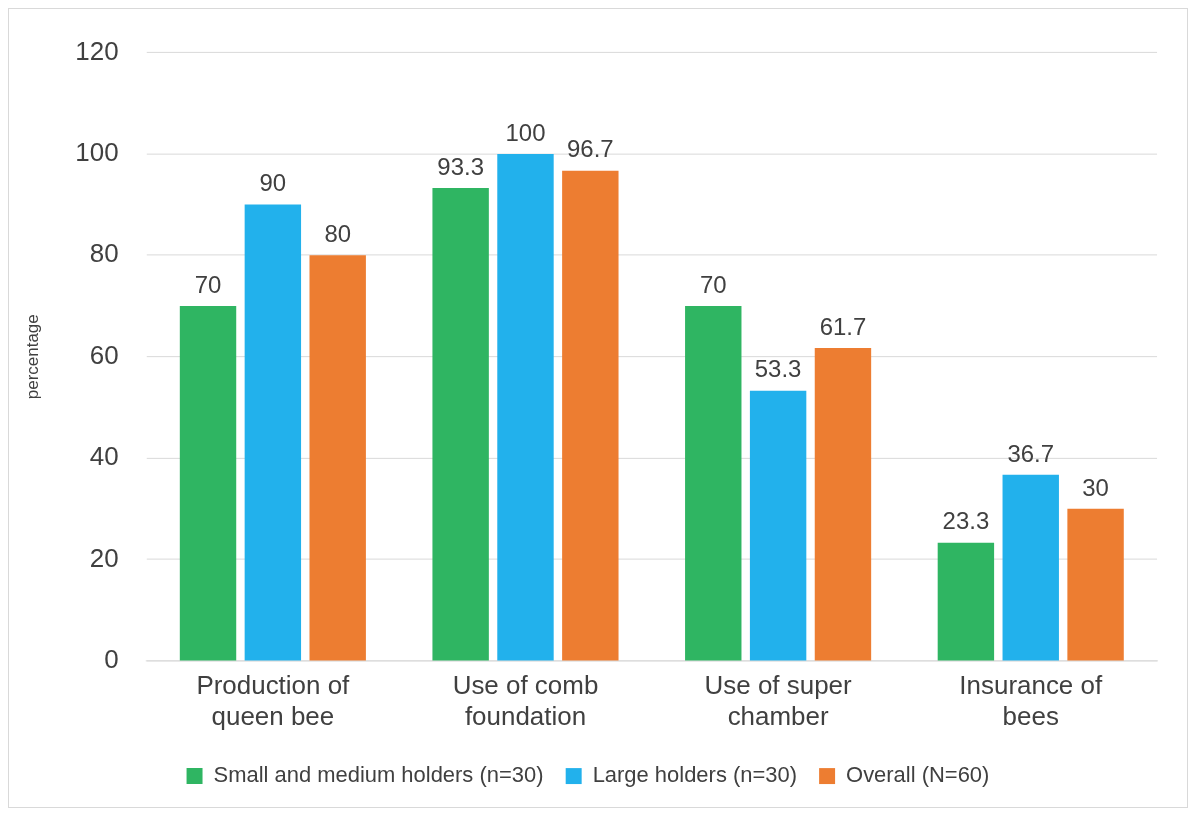  Describe the element at coordinates (111, 659) in the screenshot. I see `y-tick-label: 0` at that location.